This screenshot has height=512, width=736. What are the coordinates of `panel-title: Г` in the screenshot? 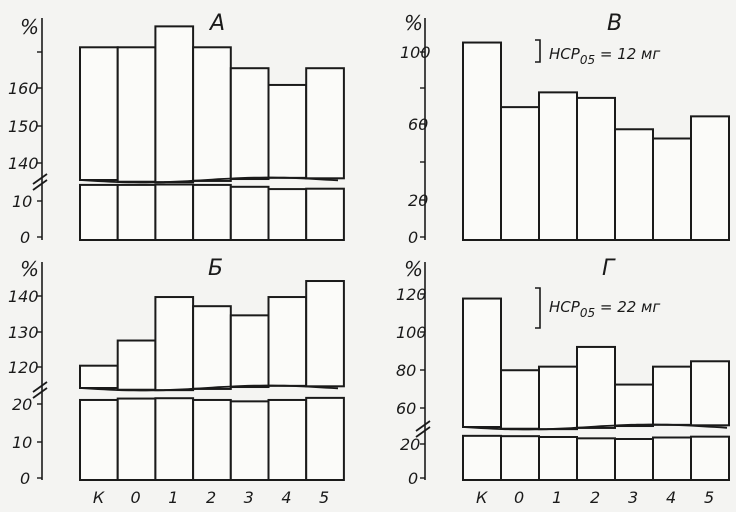 It's located at (609, 268).